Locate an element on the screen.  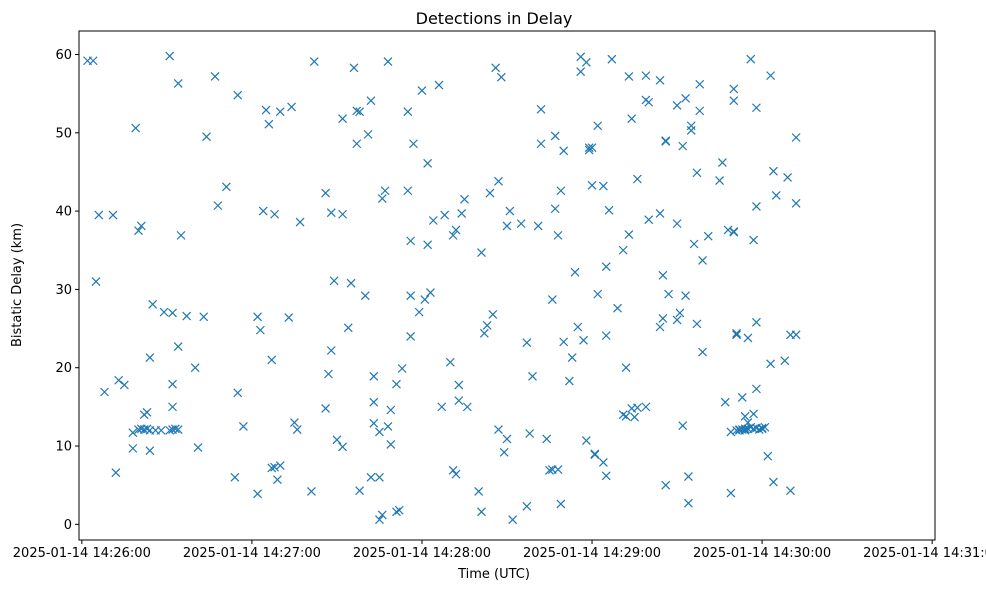
y-tick-label: 20 is located at coordinates (63, 368).